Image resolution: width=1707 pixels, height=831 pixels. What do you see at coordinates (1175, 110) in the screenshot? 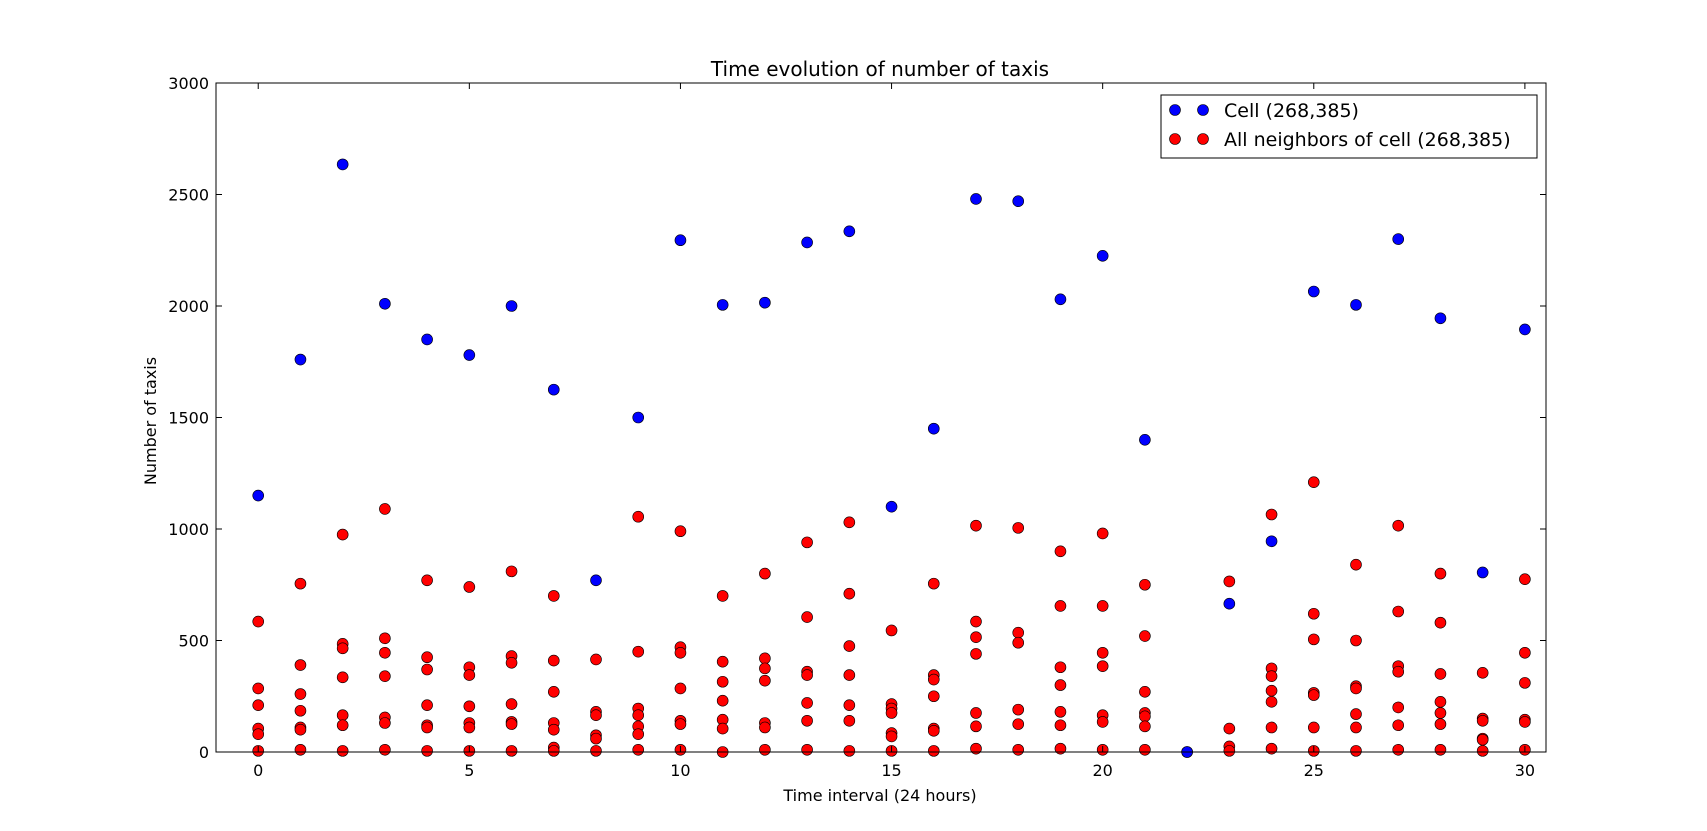
I see `legend-marker-cell-a` at bounding box center [1175, 110].